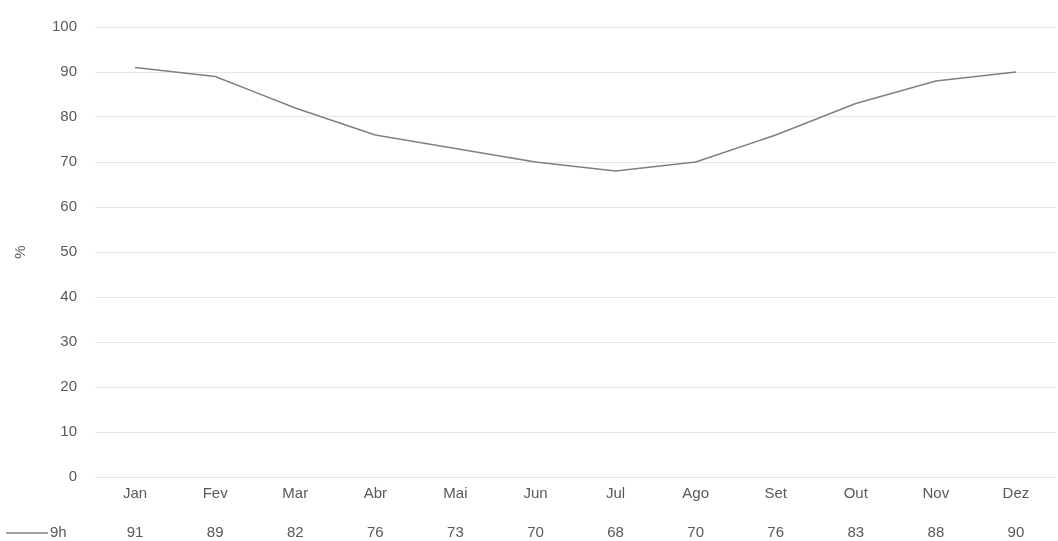 This screenshot has width=1058, height=541. What do you see at coordinates (455, 532) in the screenshot?
I see `data-label: 73` at bounding box center [455, 532].